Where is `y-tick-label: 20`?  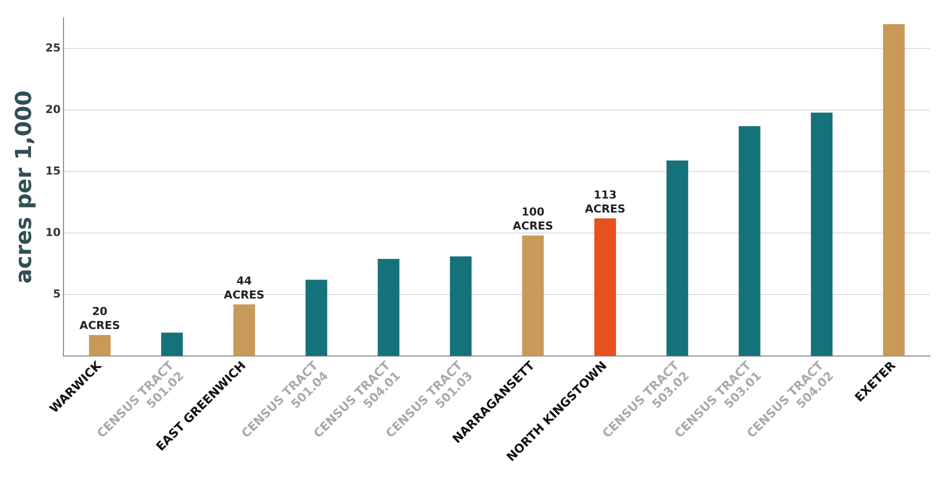
y-tick-label: 20 is located at coordinates (53, 109).